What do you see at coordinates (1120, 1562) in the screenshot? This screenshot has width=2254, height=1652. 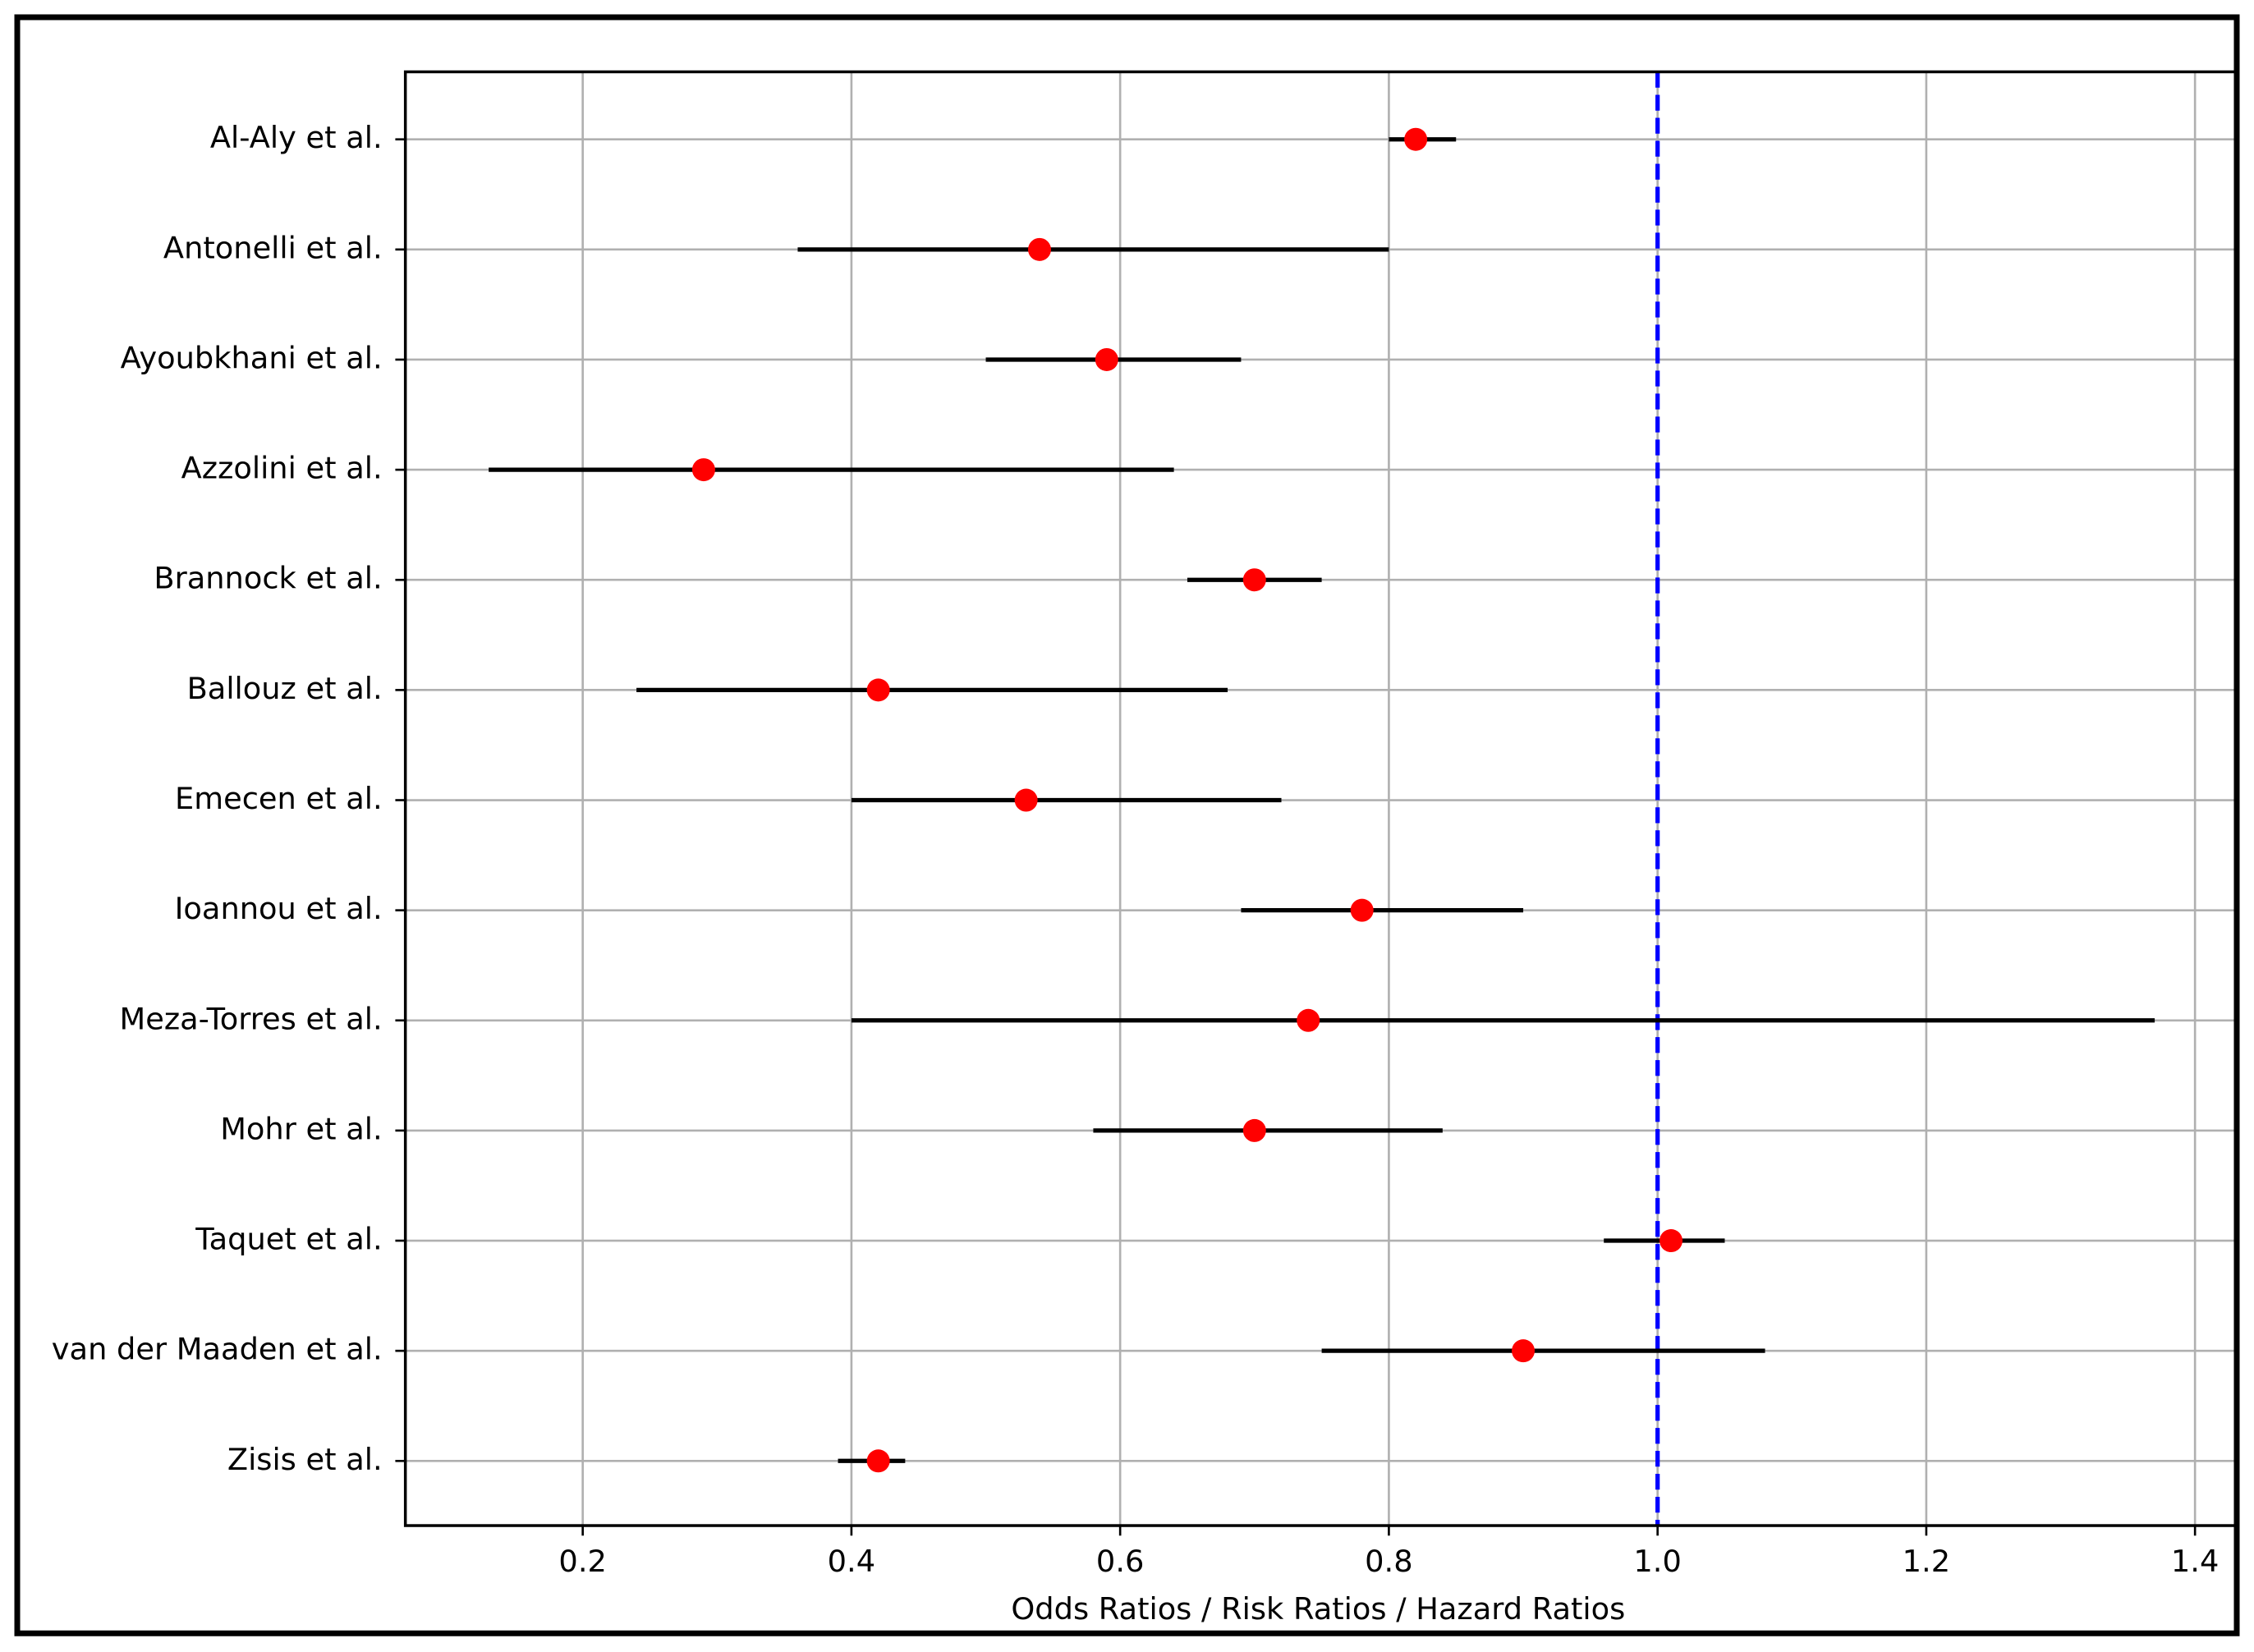 I see `x-tick-label: 0.6` at bounding box center [1120, 1562].